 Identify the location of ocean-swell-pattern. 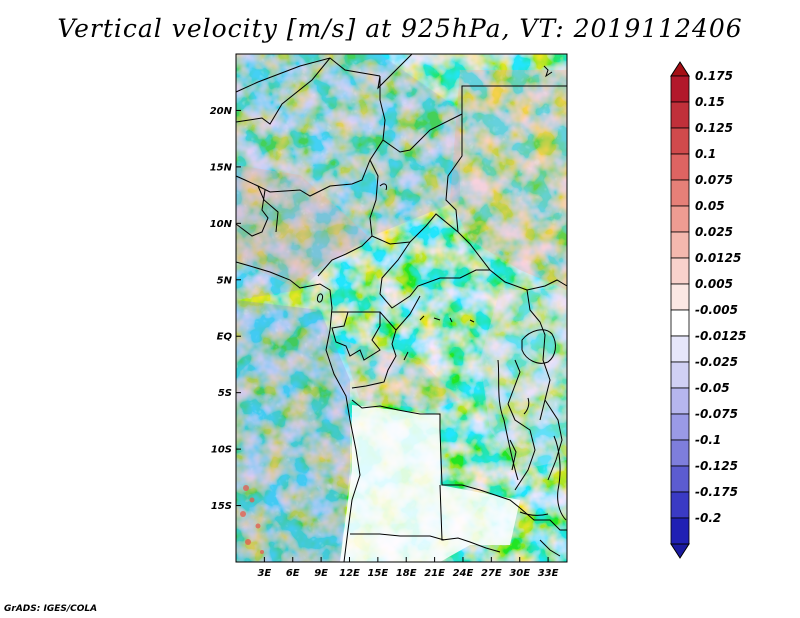
(252, 519).